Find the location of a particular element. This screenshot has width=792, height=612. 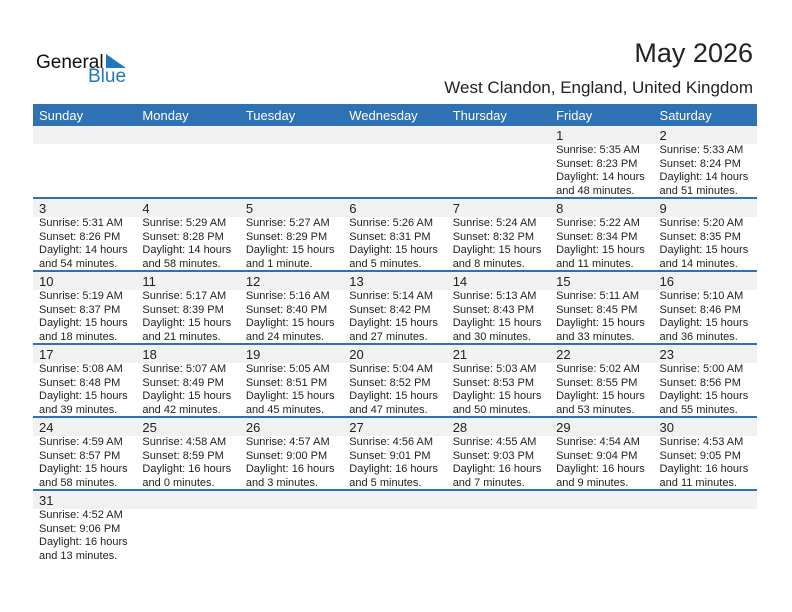

day-number: 9 is located at coordinates (663, 208).